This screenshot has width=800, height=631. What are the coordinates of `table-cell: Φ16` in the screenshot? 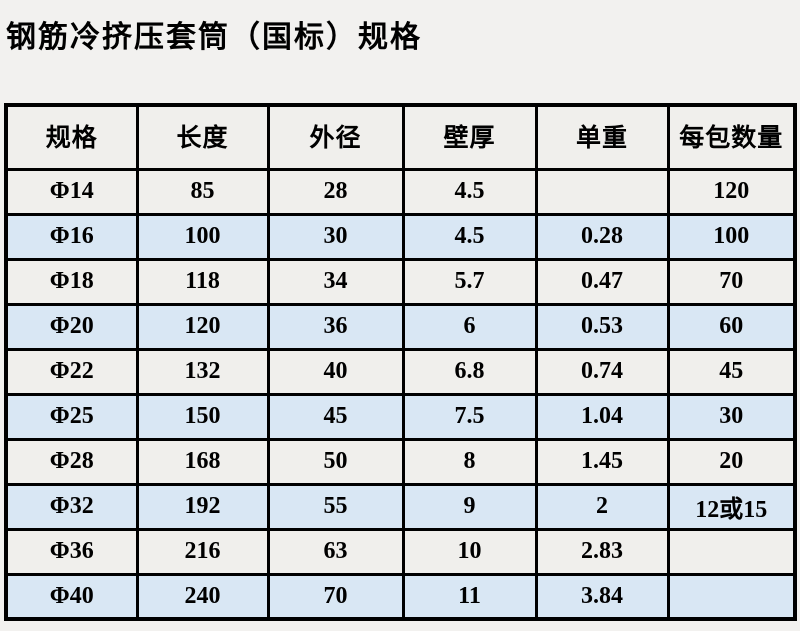 It's located at (71, 236).